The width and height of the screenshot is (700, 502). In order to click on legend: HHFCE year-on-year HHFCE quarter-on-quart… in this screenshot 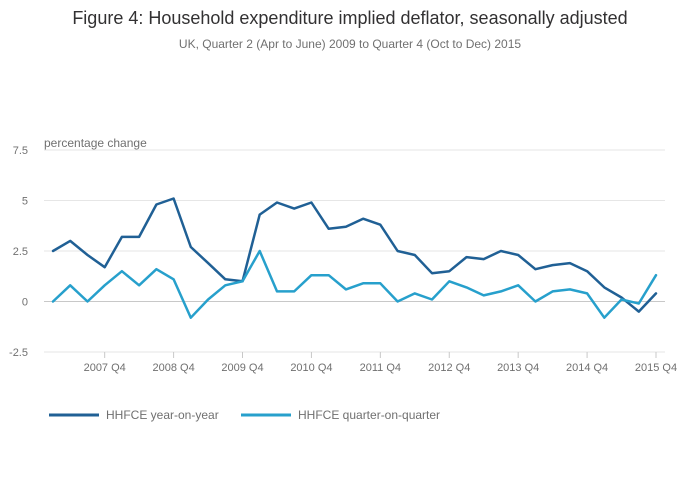, I will do `click(244, 415)`.